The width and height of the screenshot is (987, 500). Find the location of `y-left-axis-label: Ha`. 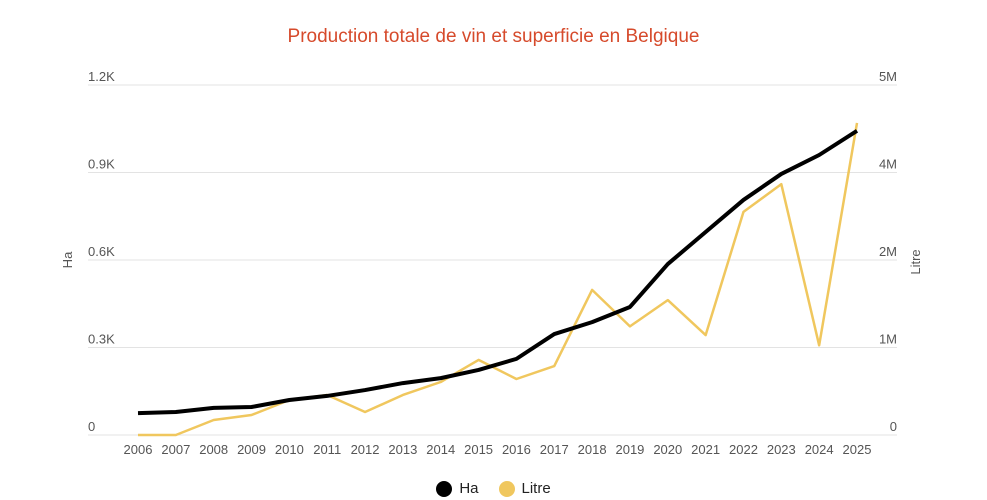

y-left-axis-label: Ha is located at coordinates (67, 259).